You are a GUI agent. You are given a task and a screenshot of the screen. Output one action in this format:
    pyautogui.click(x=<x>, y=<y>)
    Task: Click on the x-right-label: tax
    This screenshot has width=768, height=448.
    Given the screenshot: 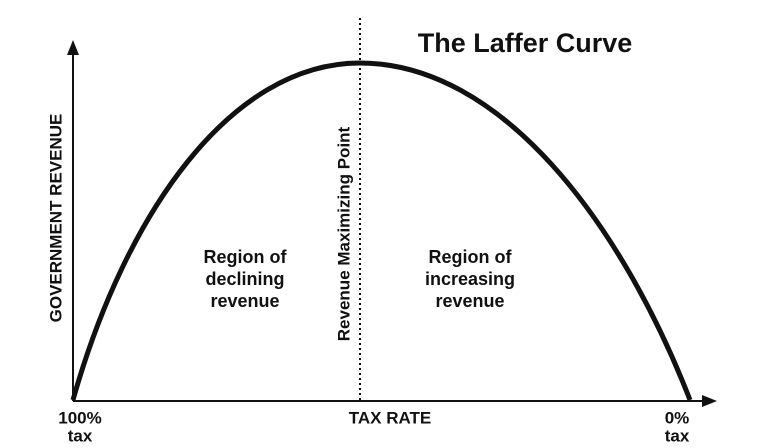 What is the action you would take?
    pyautogui.click(x=677, y=435)
    